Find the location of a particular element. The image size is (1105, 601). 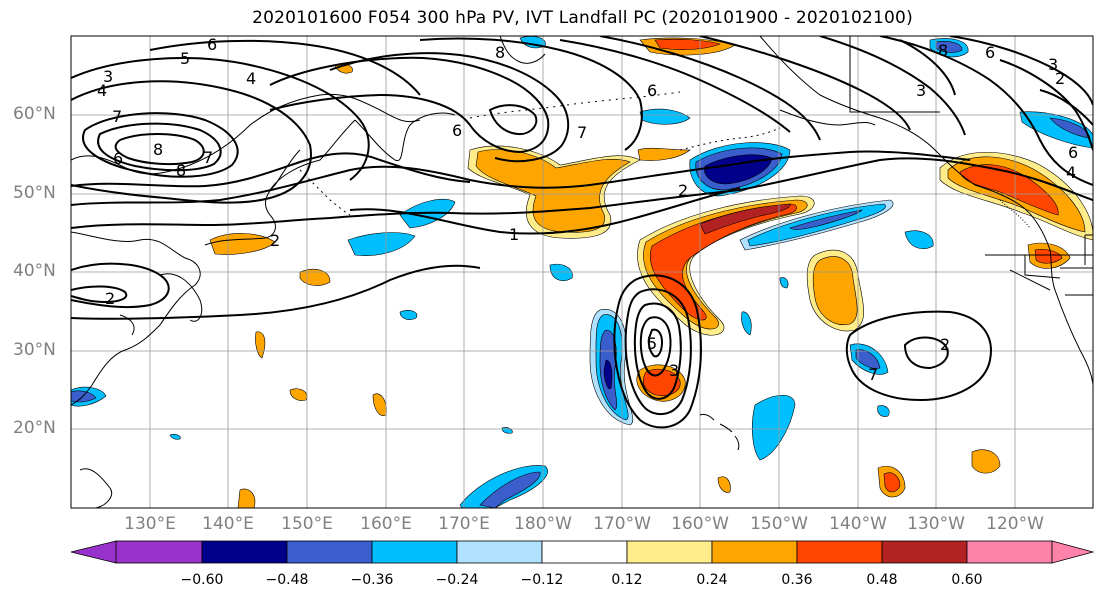

colorbar-tick: −0.36 is located at coordinates (372, 580).